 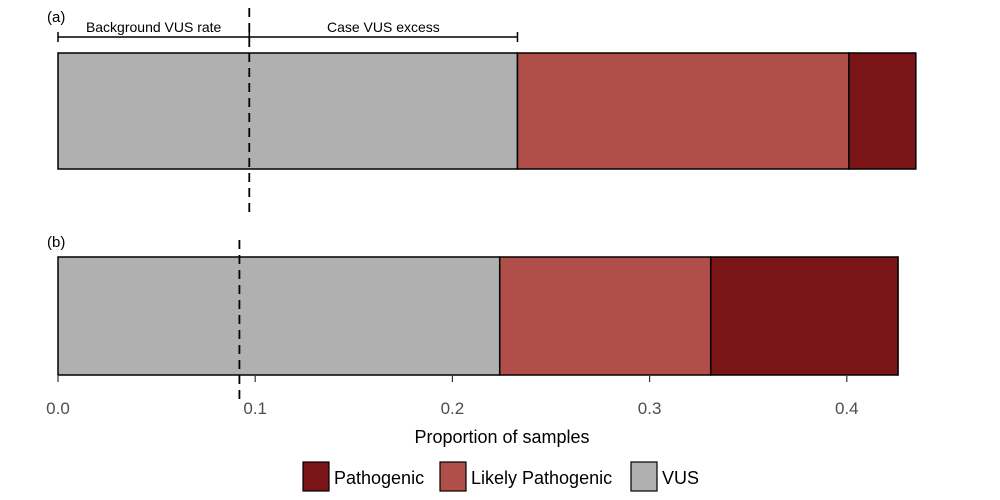 What do you see at coordinates (847, 408) in the screenshot?
I see `x-tick-label: 0.4` at bounding box center [847, 408].